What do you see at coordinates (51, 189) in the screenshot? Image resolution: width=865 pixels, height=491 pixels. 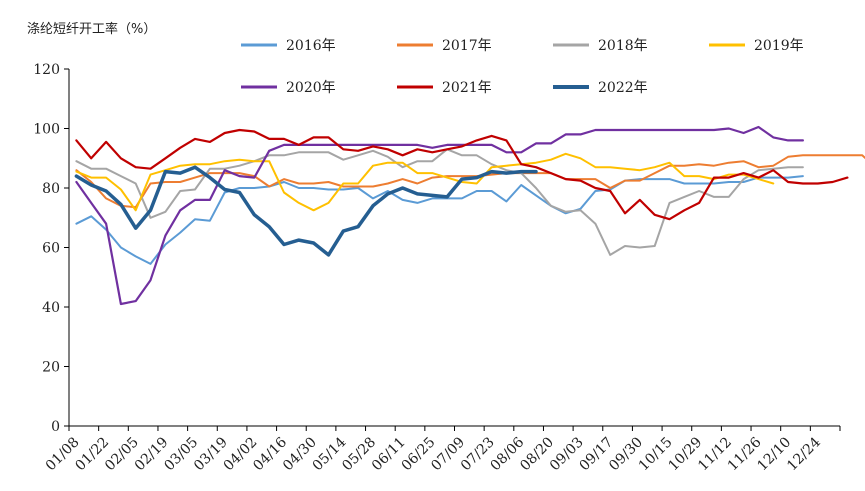 I see `y-tick-label: 80` at bounding box center [51, 189].